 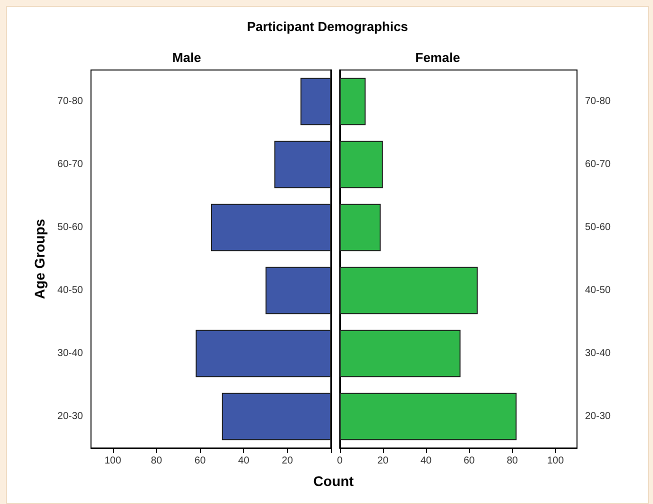 What do you see at coordinates (437, 57) in the screenshot?
I see `text: Female` at bounding box center [437, 57].